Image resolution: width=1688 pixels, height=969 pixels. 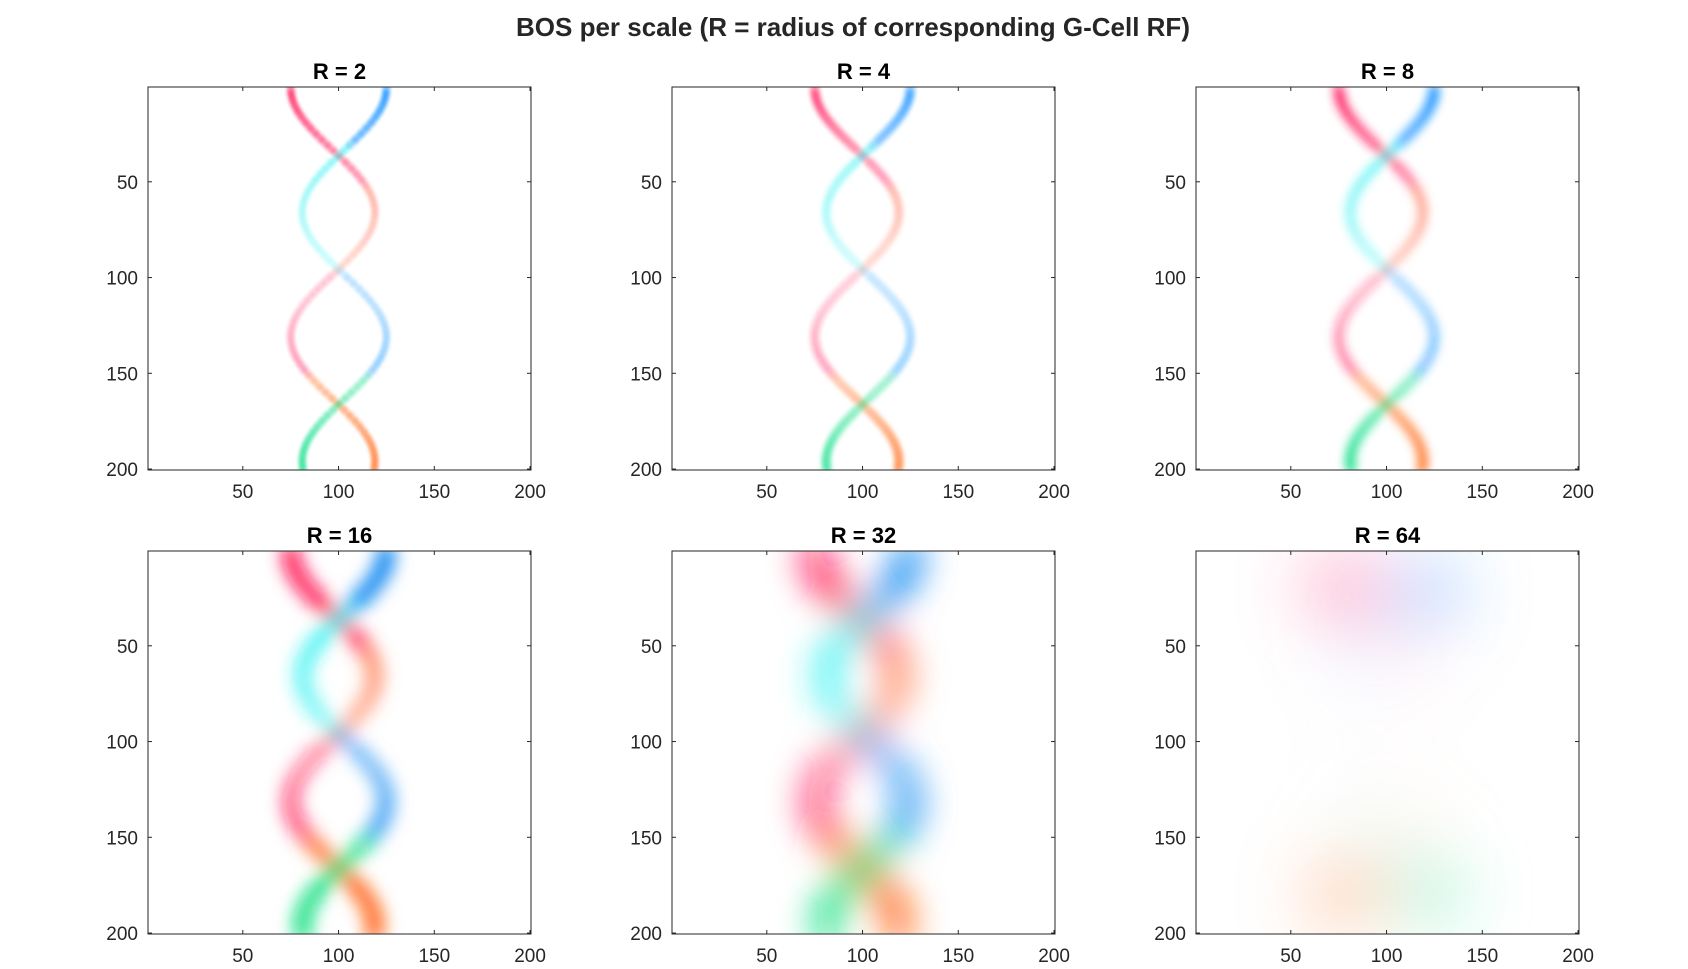 What do you see at coordinates (1387, 71) in the screenshot?
I see `panel-title: R = 8` at bounding box center [1387, 71].